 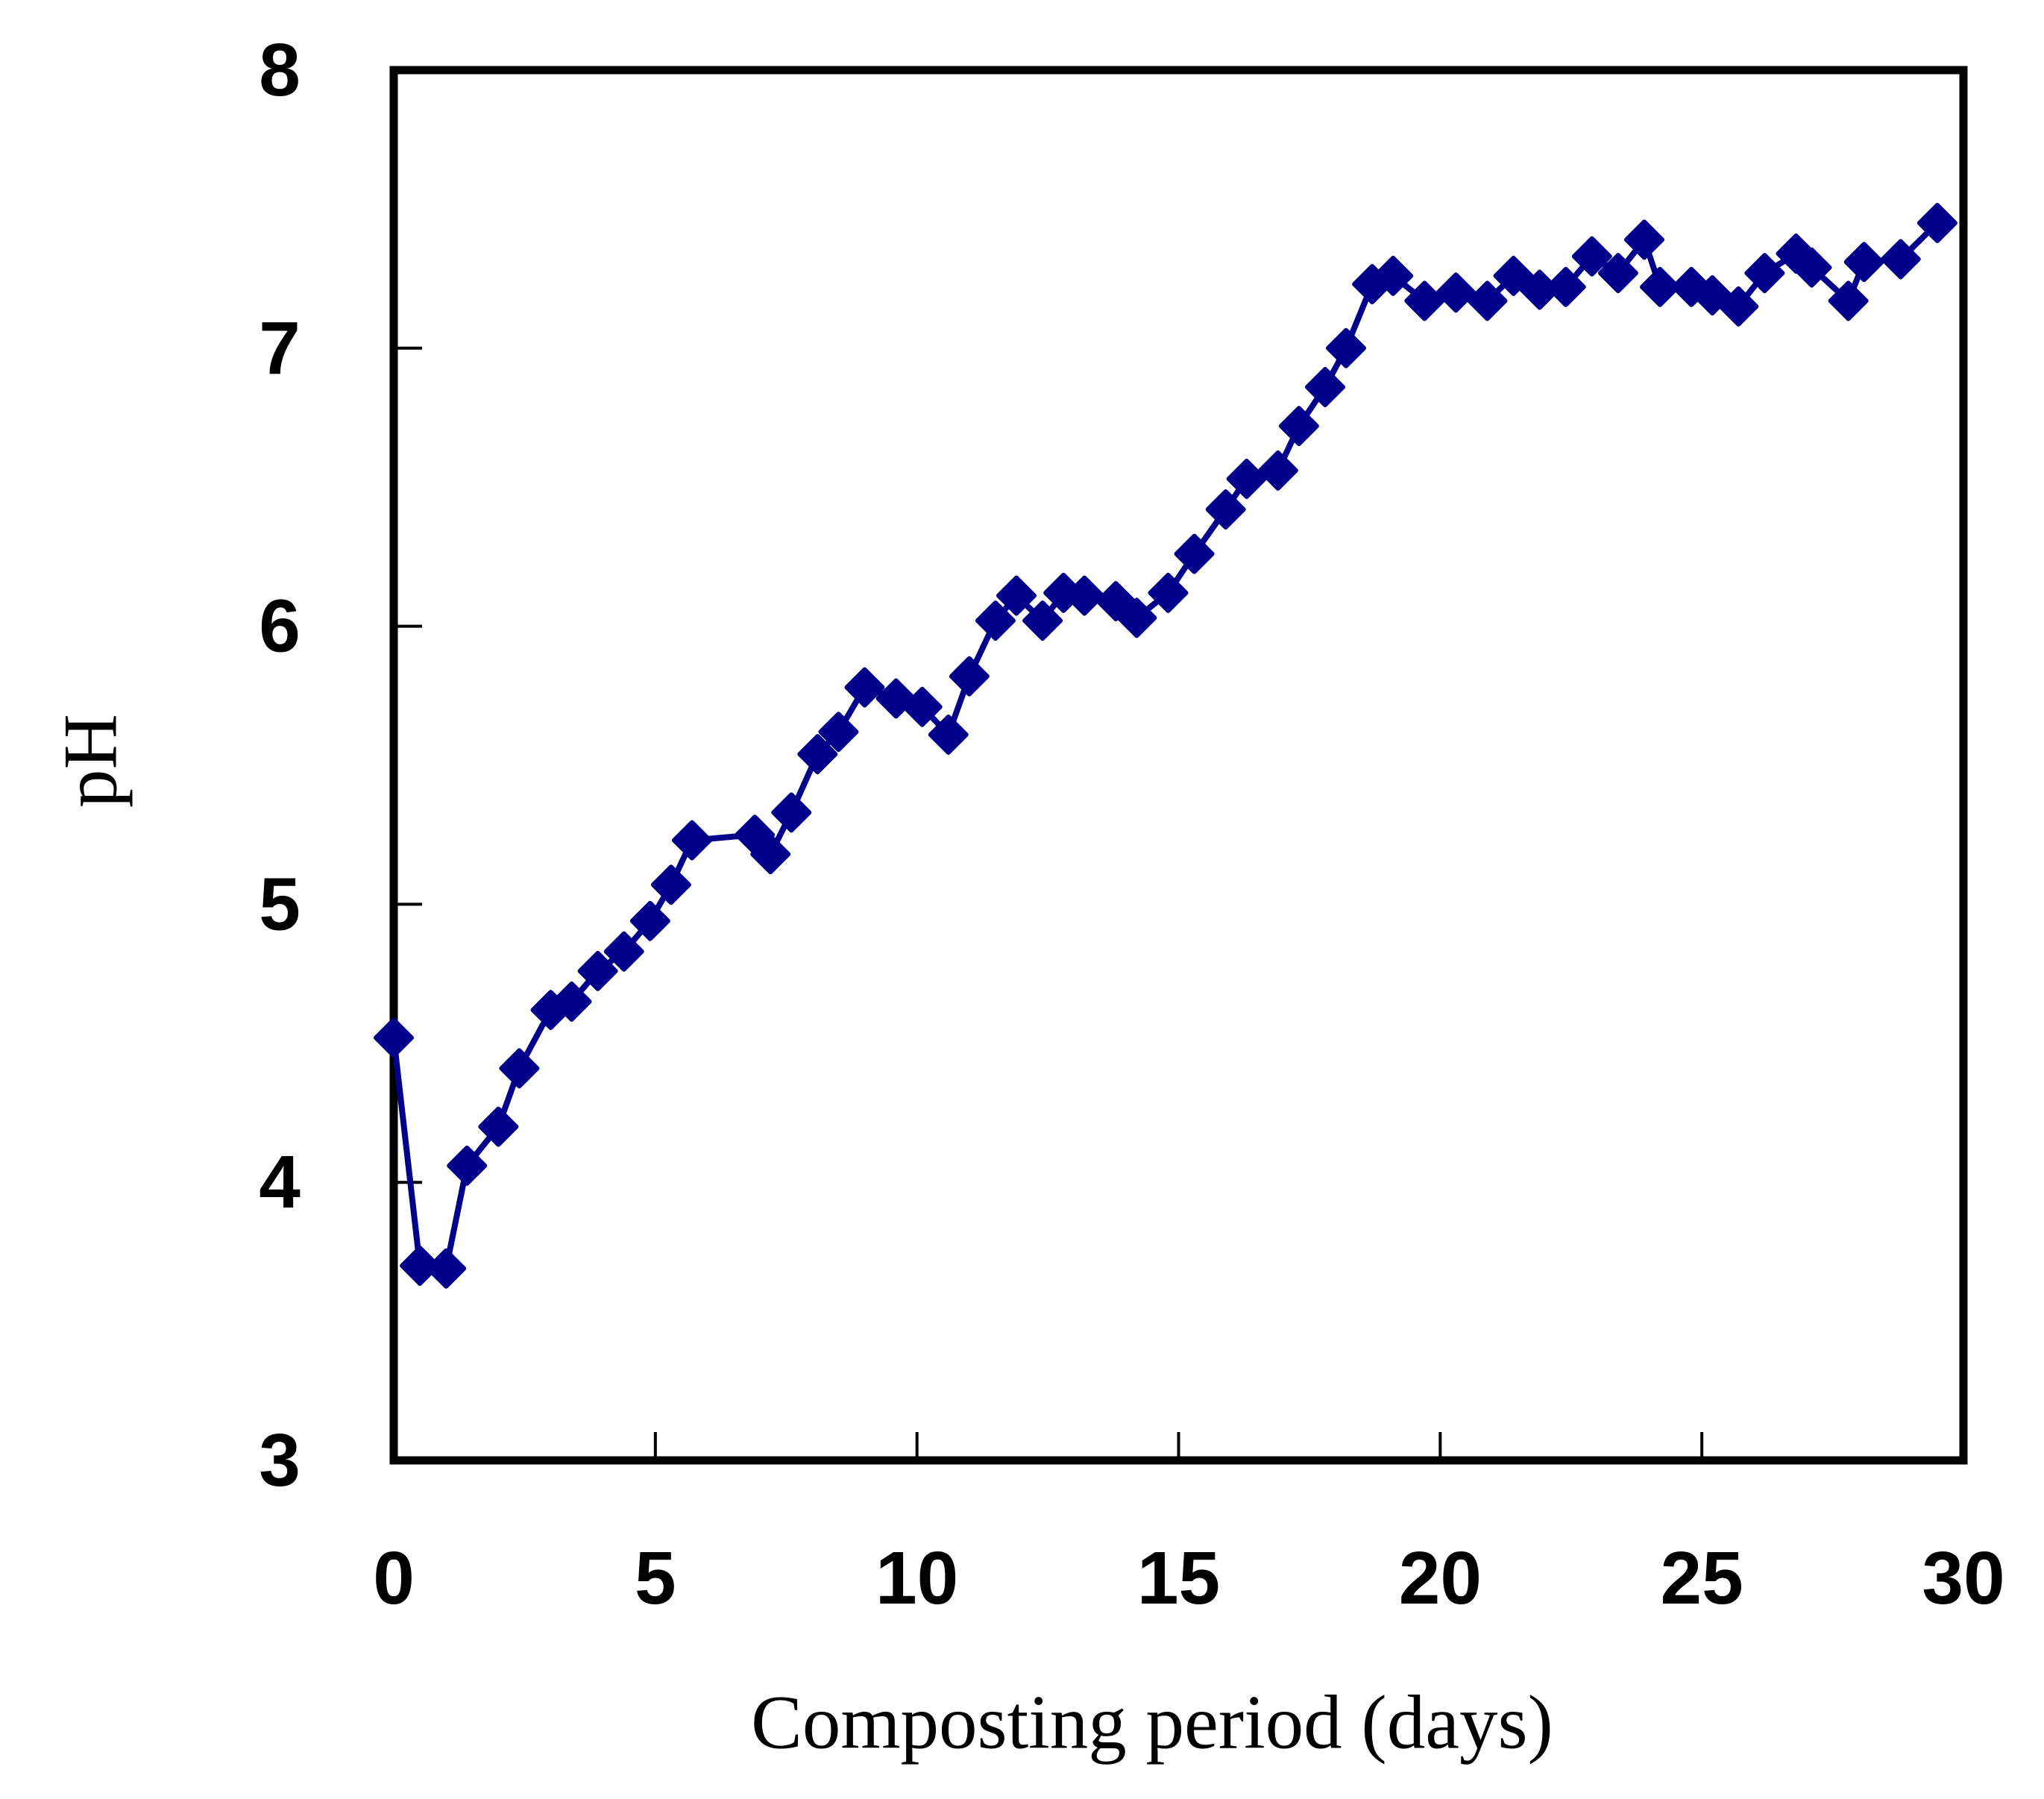 I want to click on y-tick-label: 5, so click(x=280, y=904).